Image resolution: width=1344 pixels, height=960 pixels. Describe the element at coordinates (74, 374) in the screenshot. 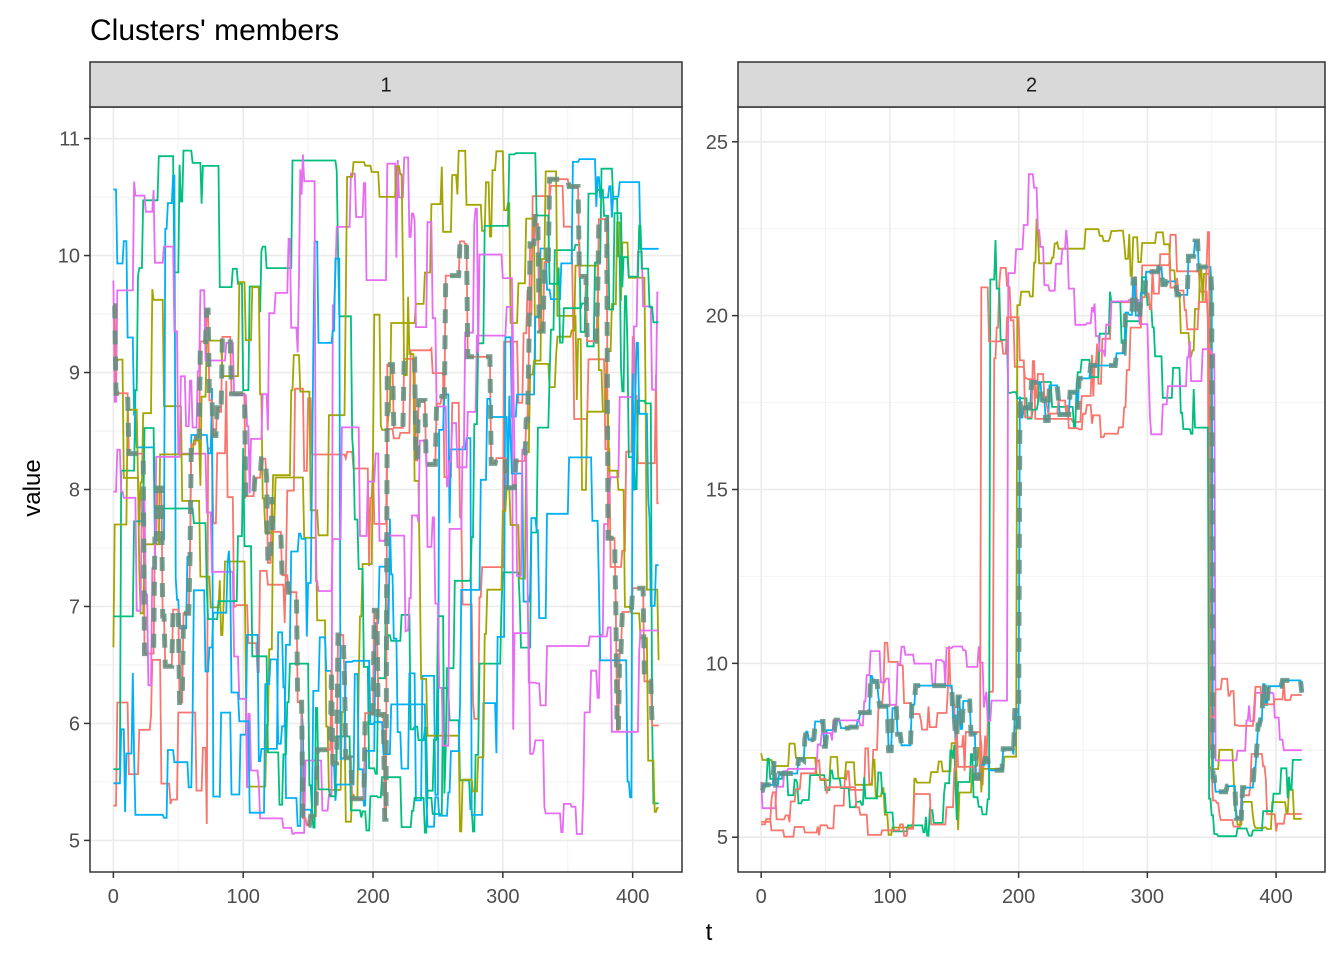

I see `y-tick-label: 9` at that location.